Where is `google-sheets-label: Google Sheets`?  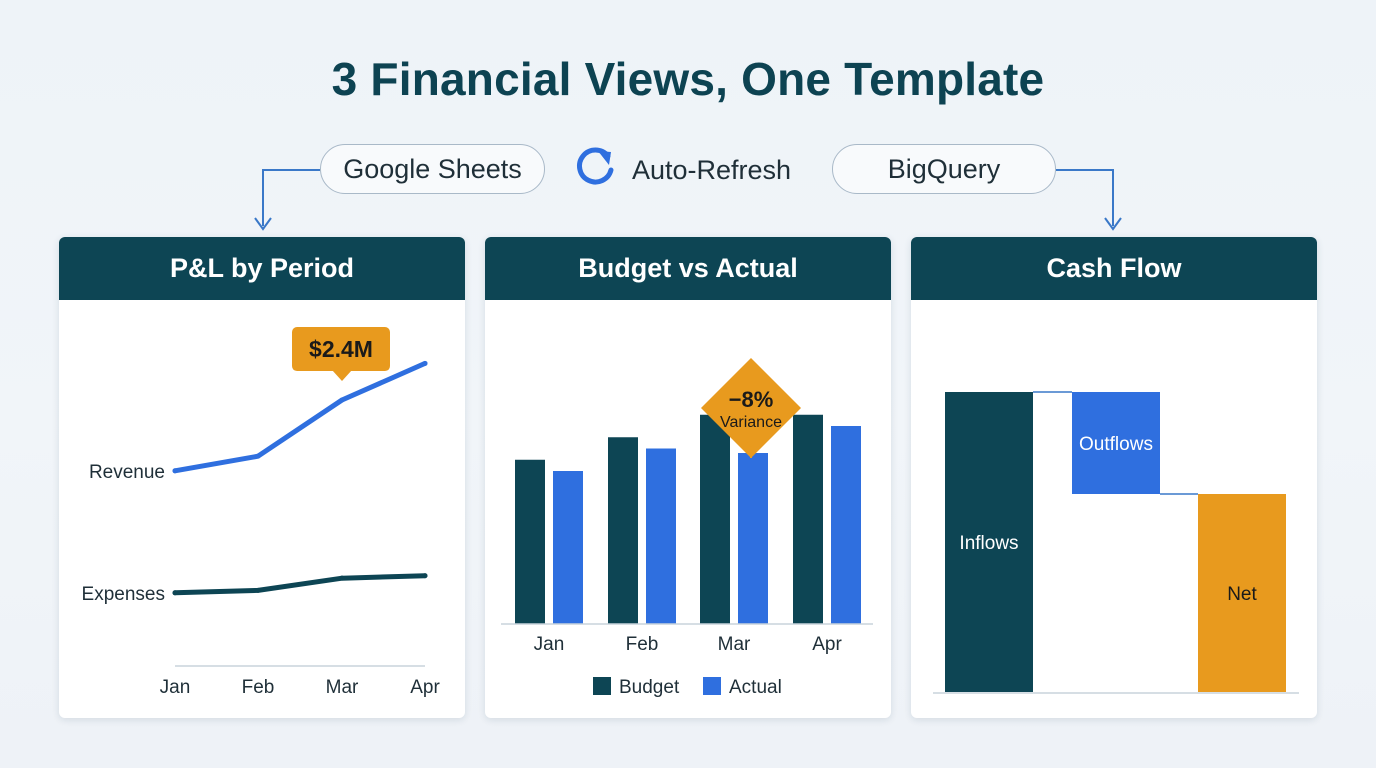 google-sheets-label: Google Sheets is located at coordinates (432, 168).